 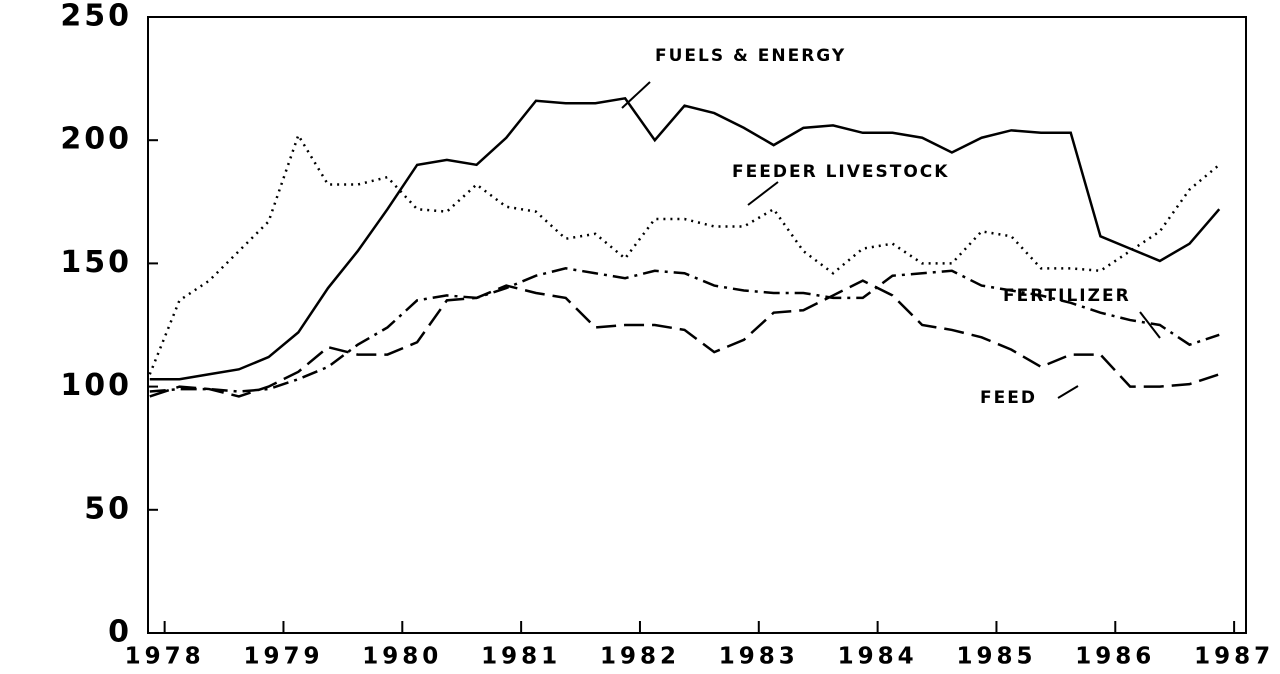 I want to click on x-tick-label: 1980, so click(x=402, y=657).